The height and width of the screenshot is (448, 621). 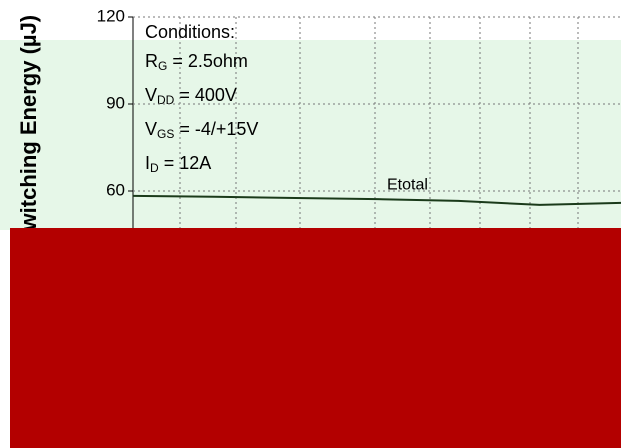 I want to click on condition-line: RG = 2.5ohm, so click(x=196, y=62).